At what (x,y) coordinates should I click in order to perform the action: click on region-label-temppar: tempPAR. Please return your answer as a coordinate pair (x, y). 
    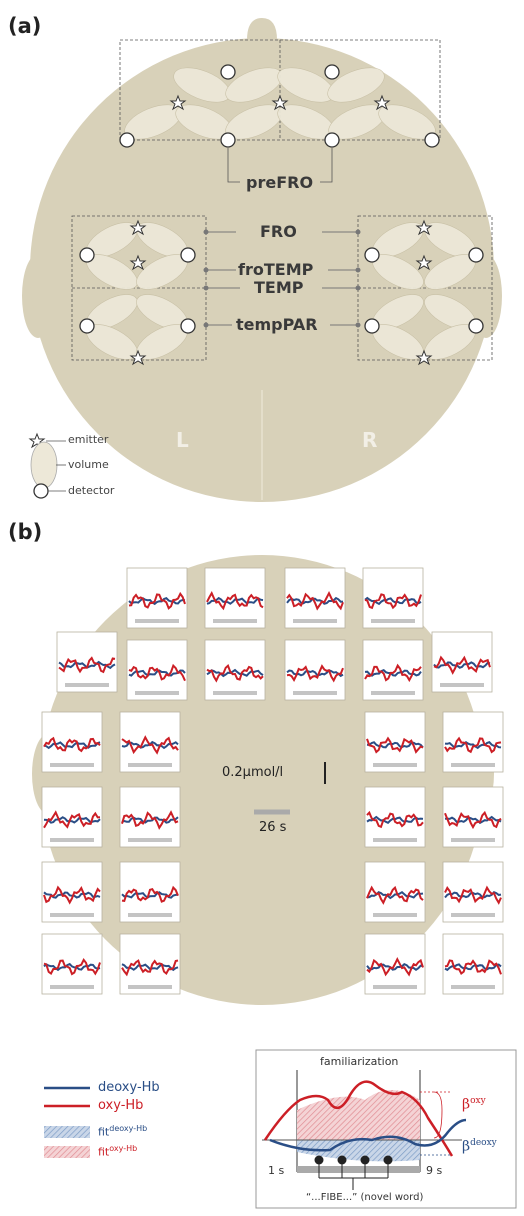
    Looking at the image, I should click on (277, 324).